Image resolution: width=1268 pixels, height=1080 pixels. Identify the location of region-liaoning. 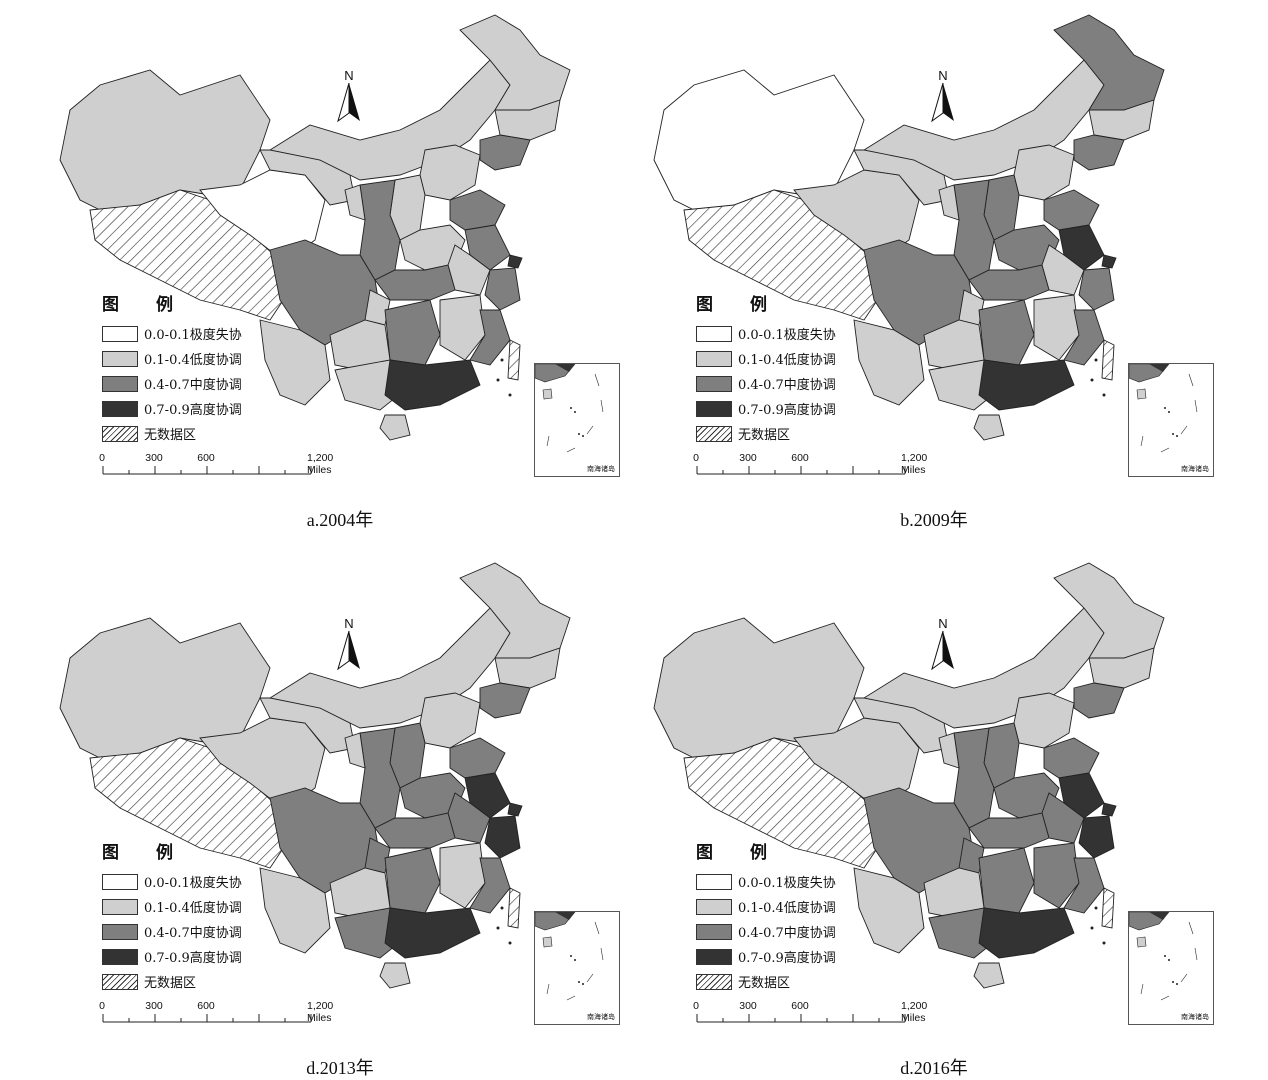
(1099, 700).